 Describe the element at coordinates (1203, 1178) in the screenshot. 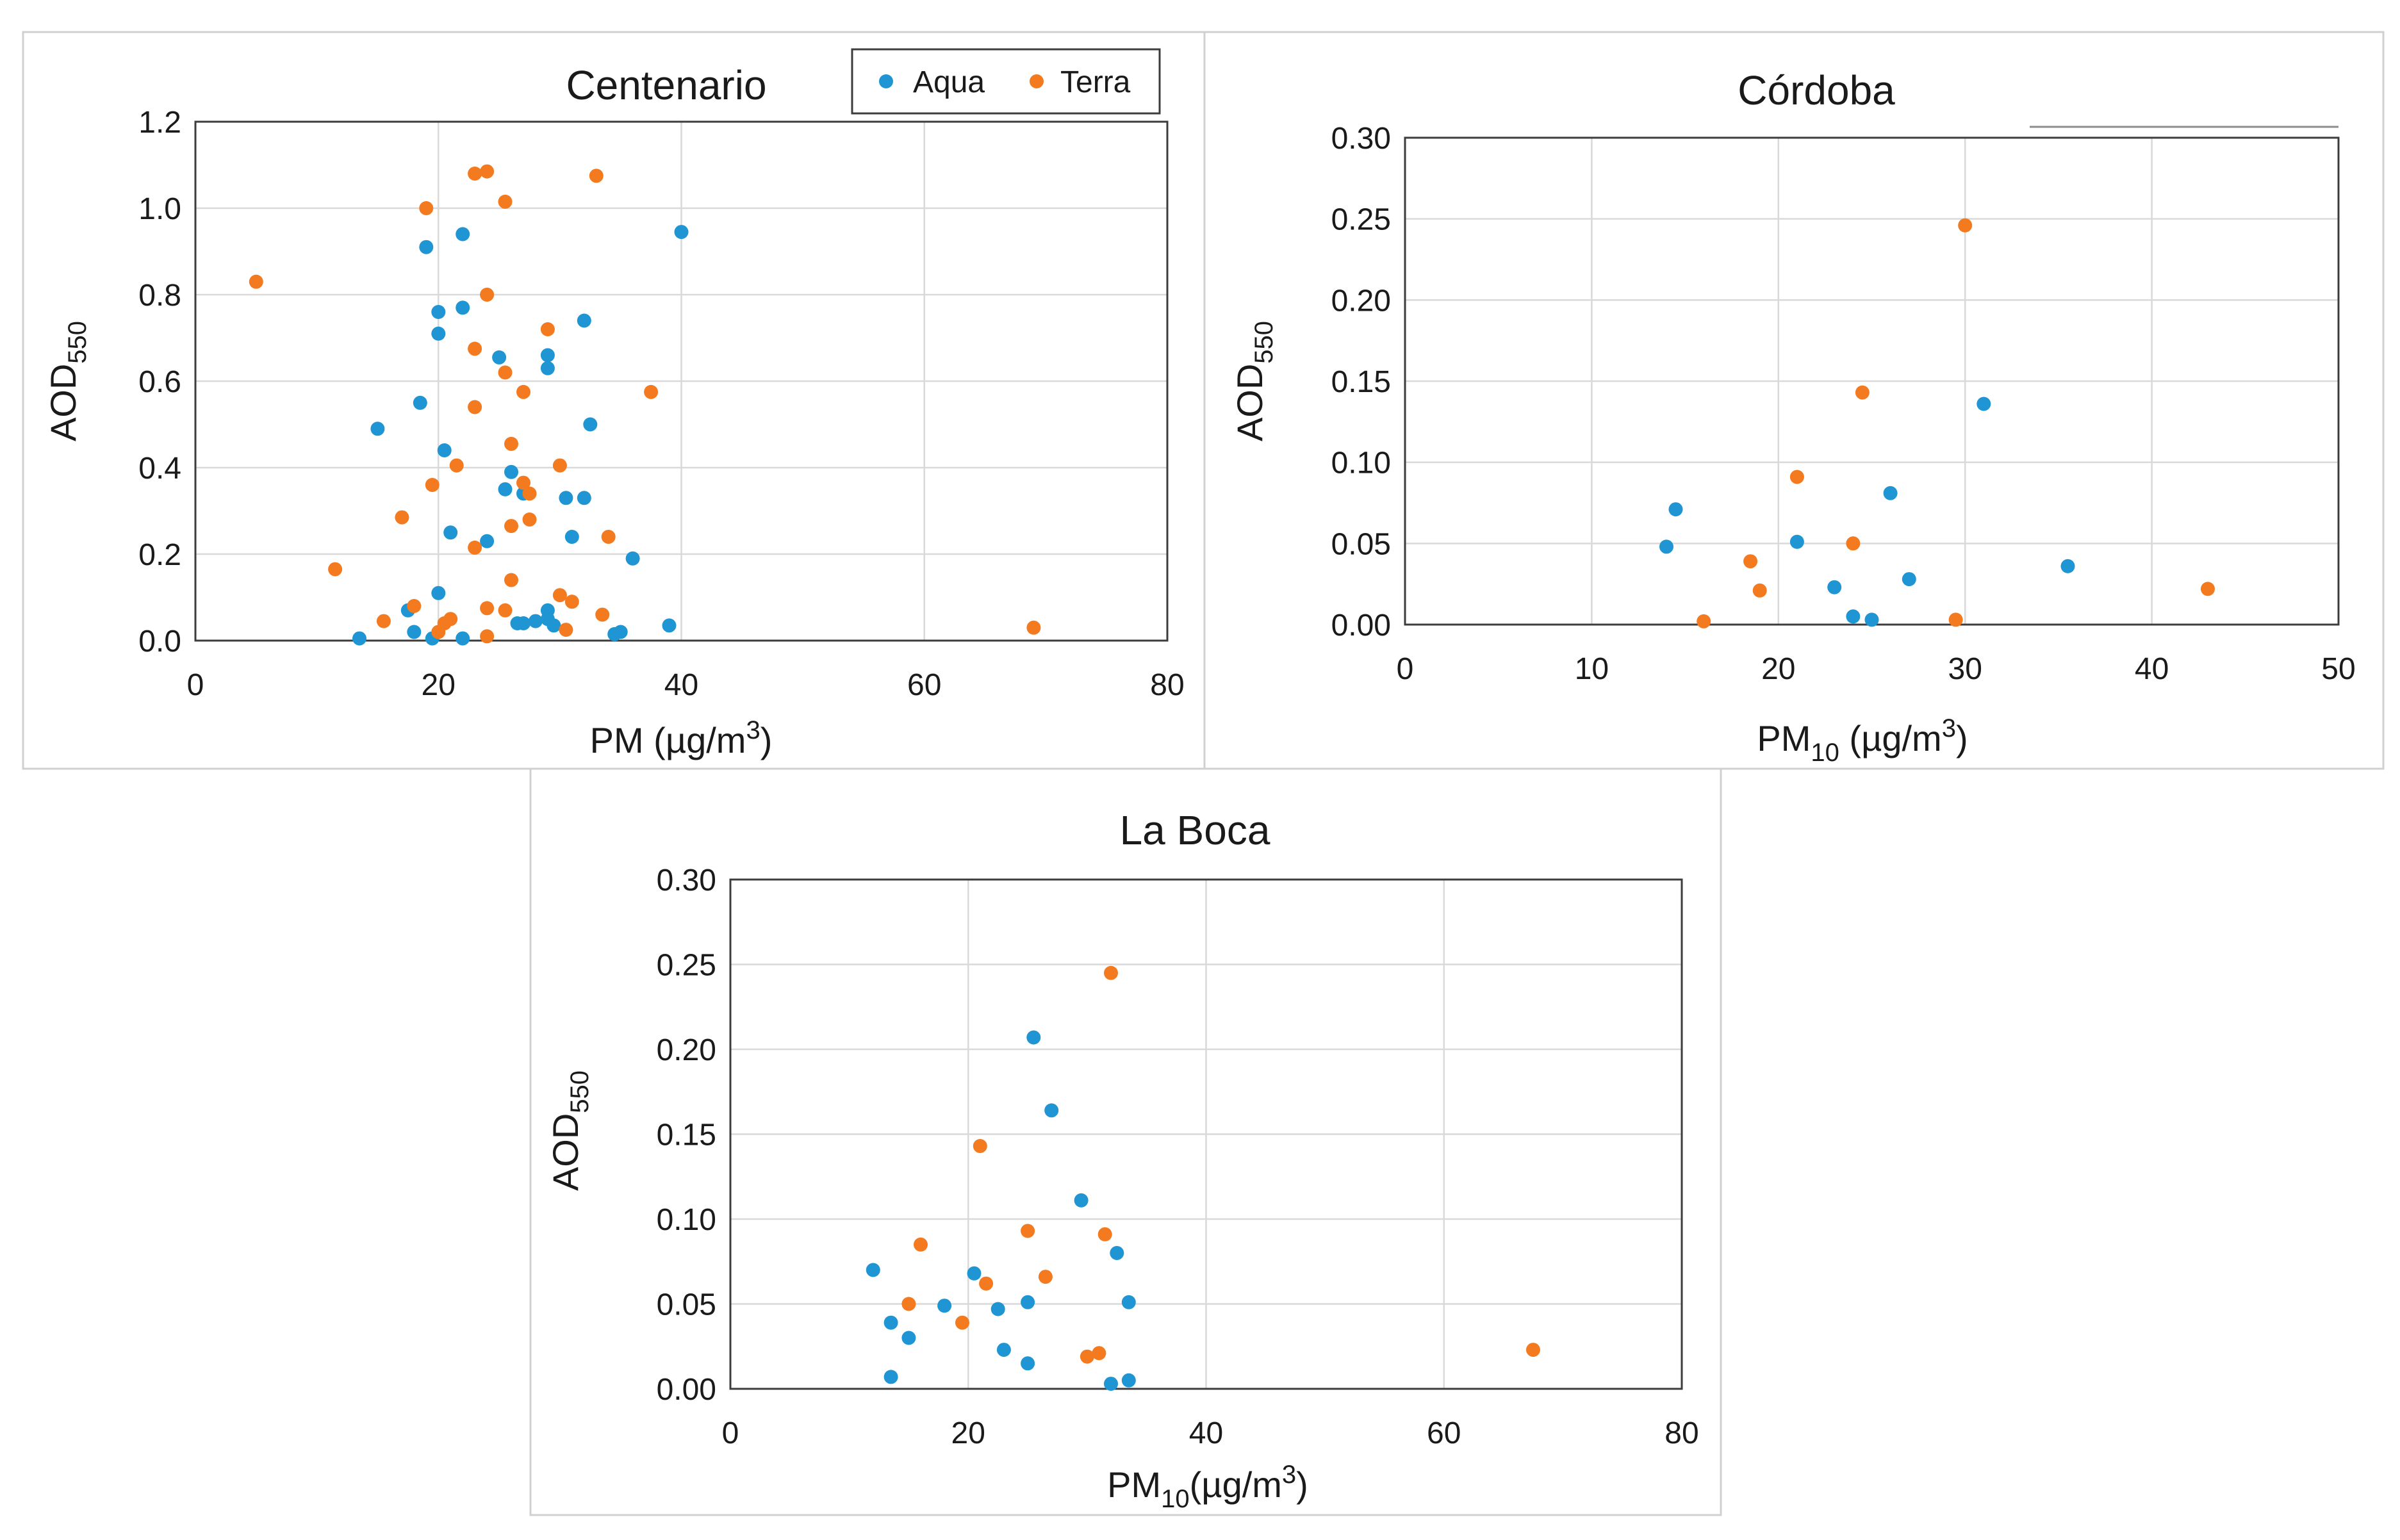

I see `data-points-la-boca` at that location.